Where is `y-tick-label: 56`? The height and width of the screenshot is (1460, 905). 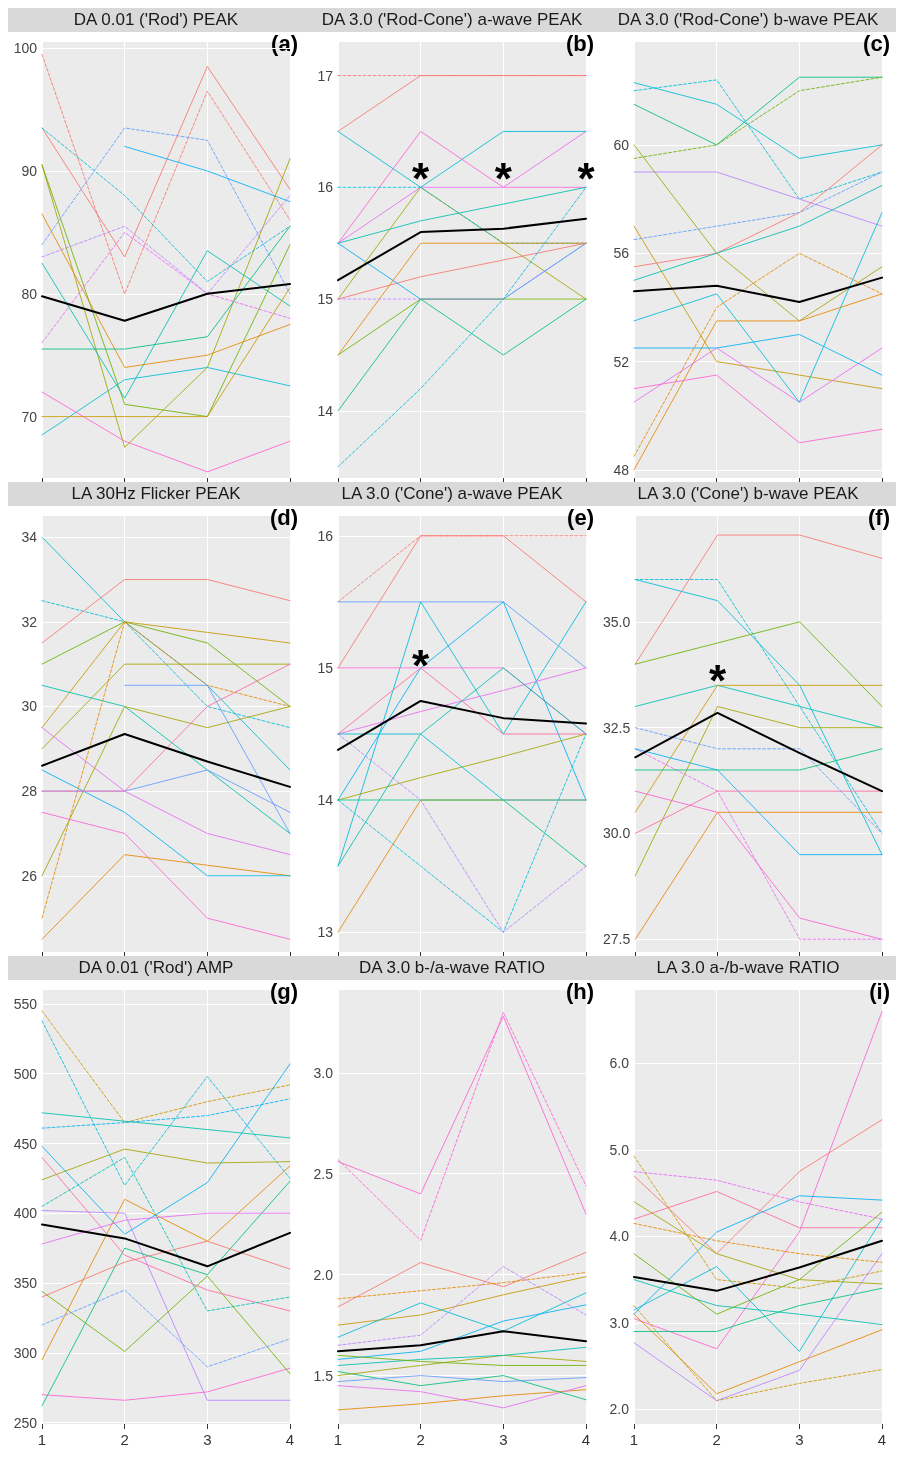
y-tick-label: 56 is located at coordinates (621, 253).